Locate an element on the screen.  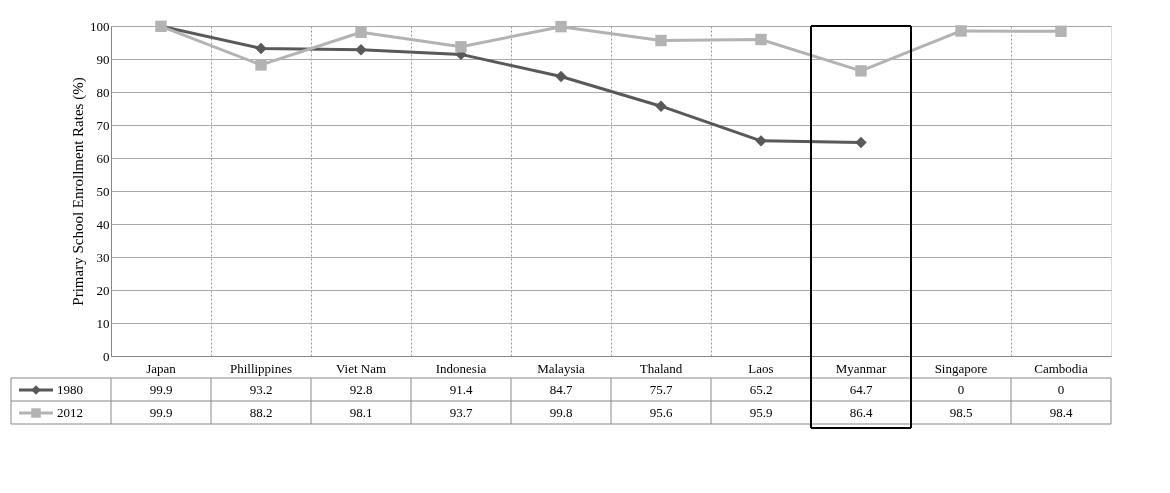
x-tick-label: Japan is located at coordinates (161, 368).